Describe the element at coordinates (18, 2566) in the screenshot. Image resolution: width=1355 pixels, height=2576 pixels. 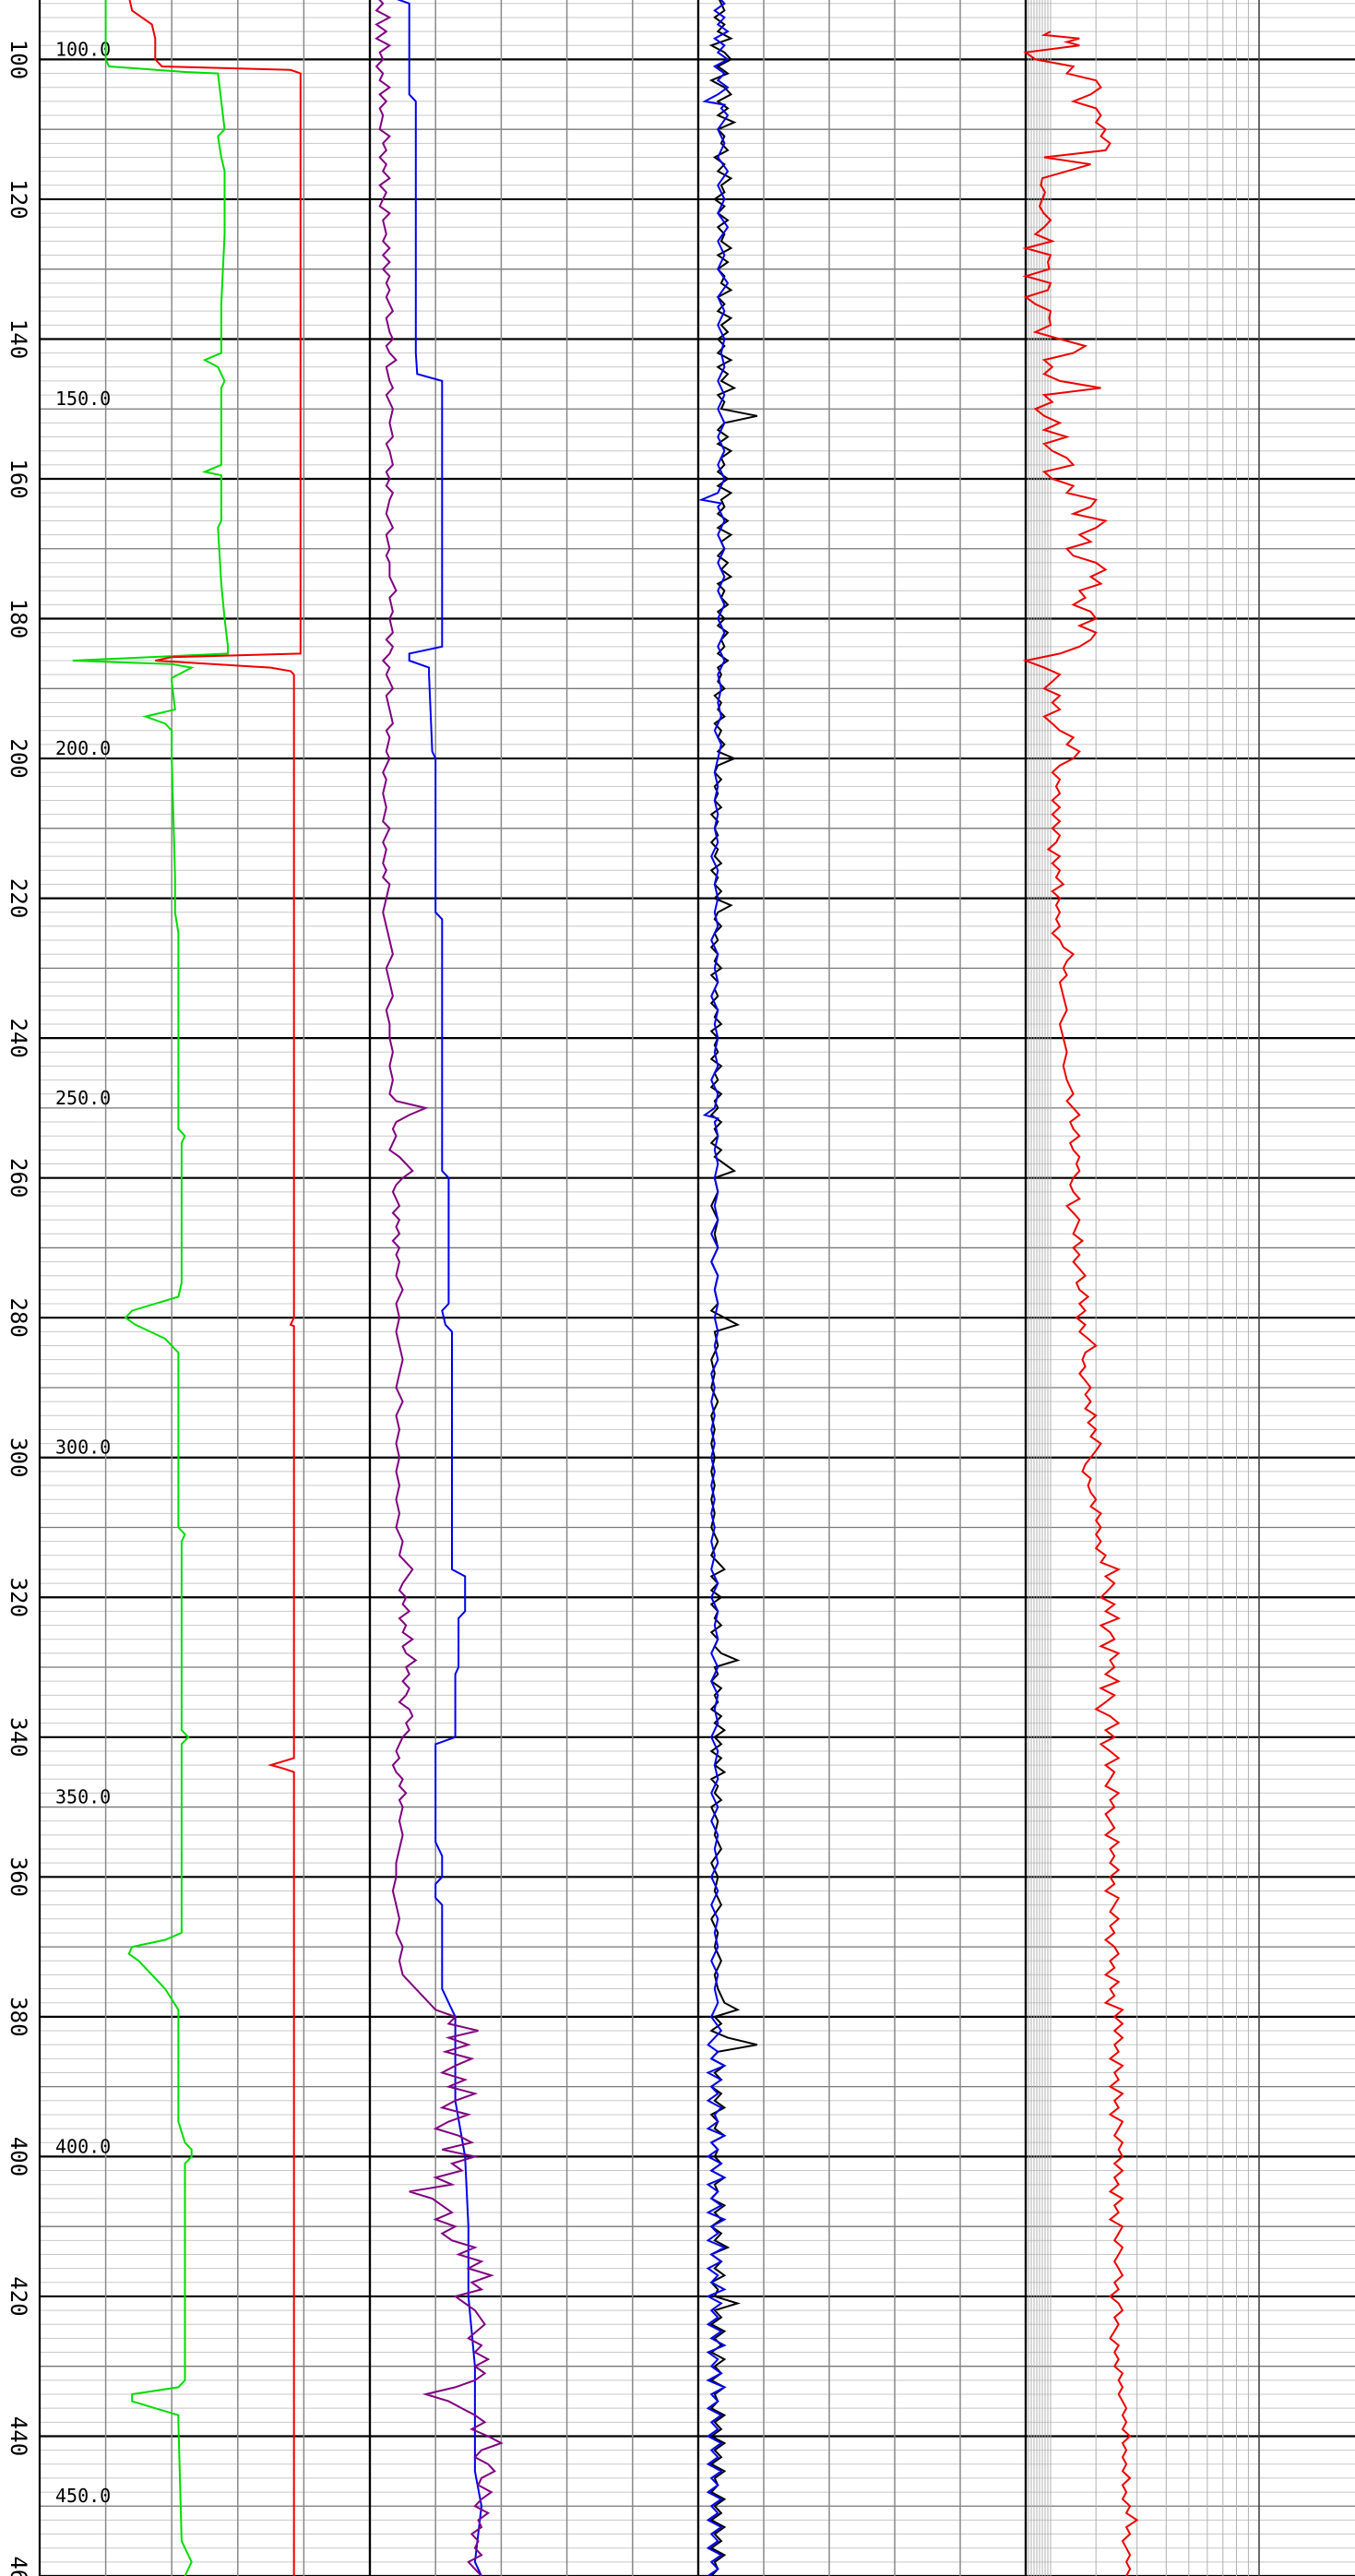
I see `depth-tick-label: 460` at that location.